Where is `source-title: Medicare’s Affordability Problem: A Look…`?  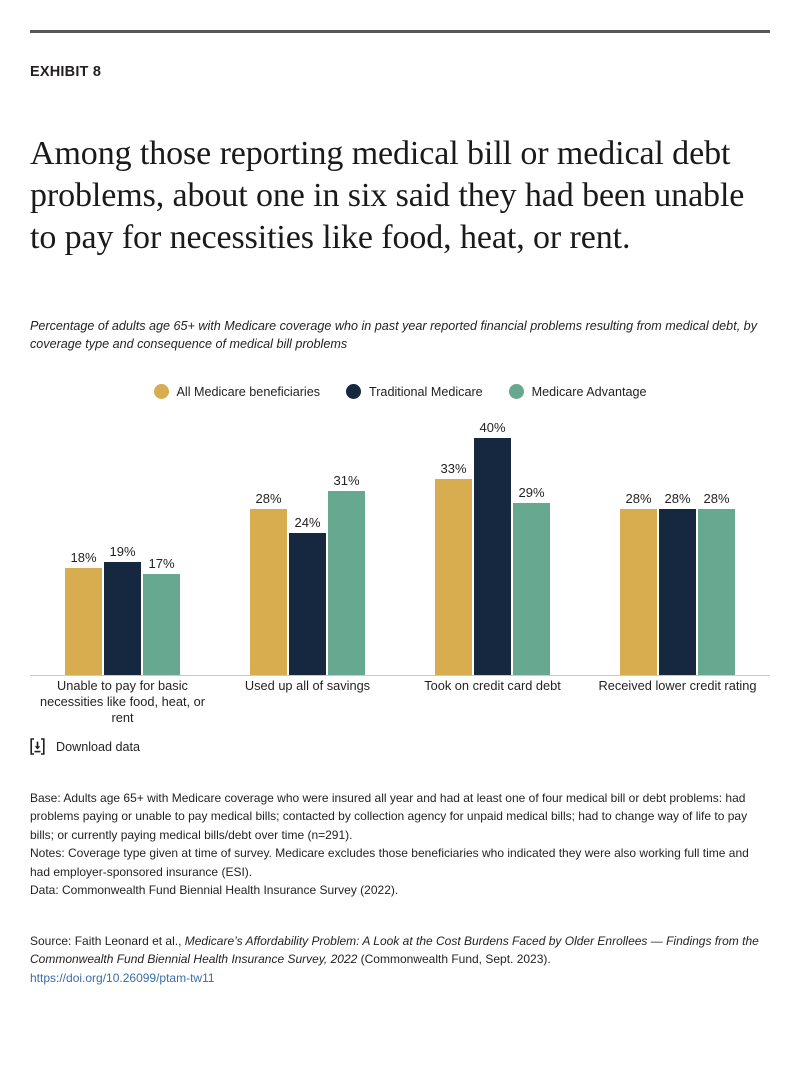 source-title: Medicare’s Affordability Problem: A Look… is located at coordinates (394, 950).